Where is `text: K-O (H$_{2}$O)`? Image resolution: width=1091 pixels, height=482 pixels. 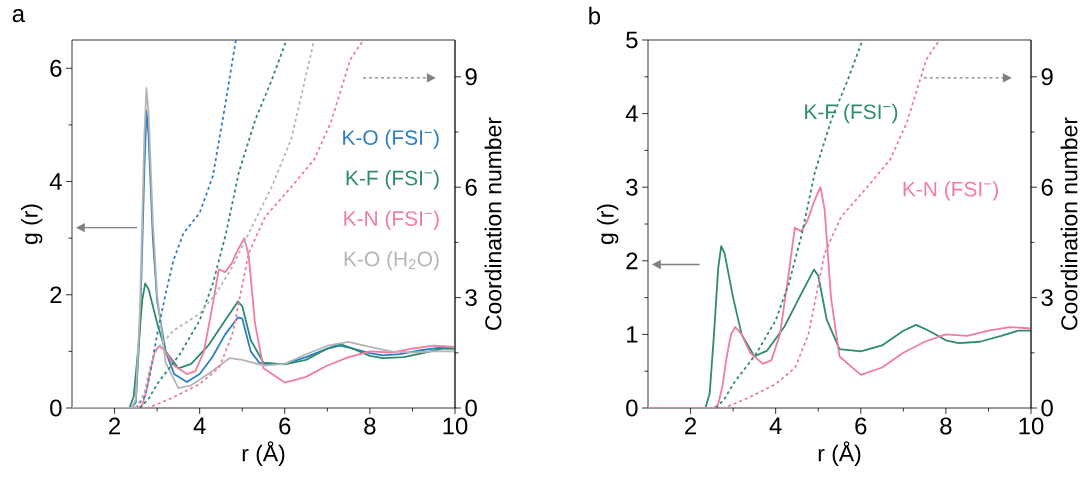
text: K-O (H$_{2}$O) is located at coordinates (391, 261).